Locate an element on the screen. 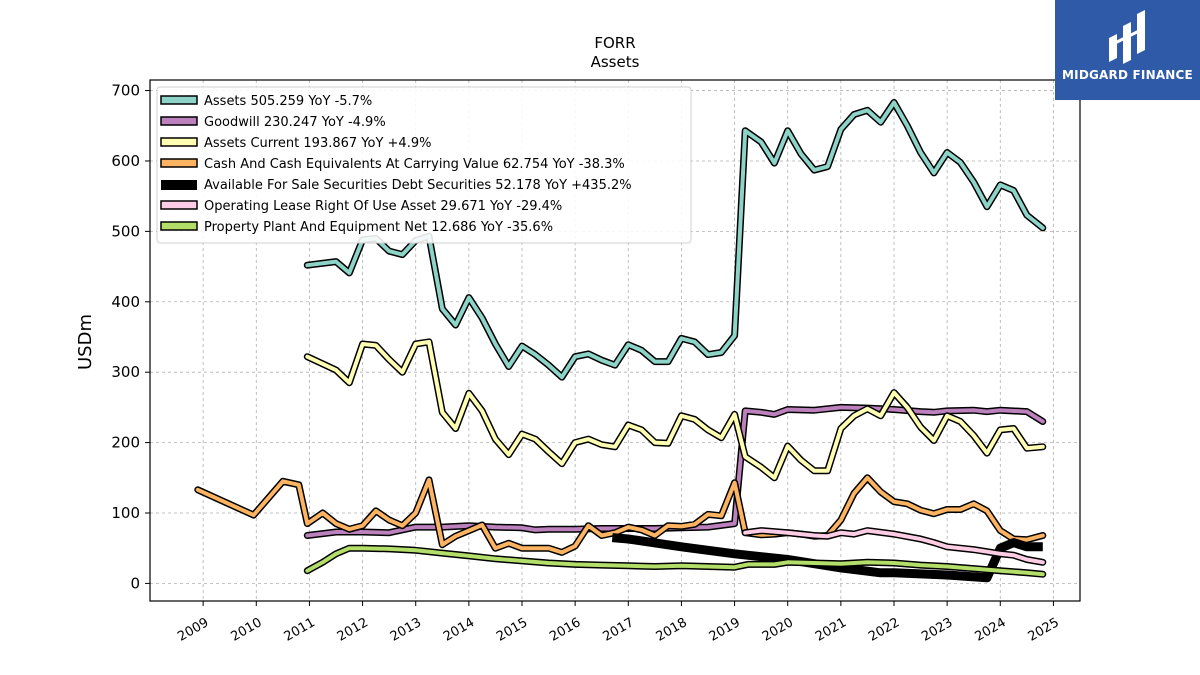 Image resolution: width=1200 pixels, height=675 pixels. legend-box is located at coordinates (424, 165).